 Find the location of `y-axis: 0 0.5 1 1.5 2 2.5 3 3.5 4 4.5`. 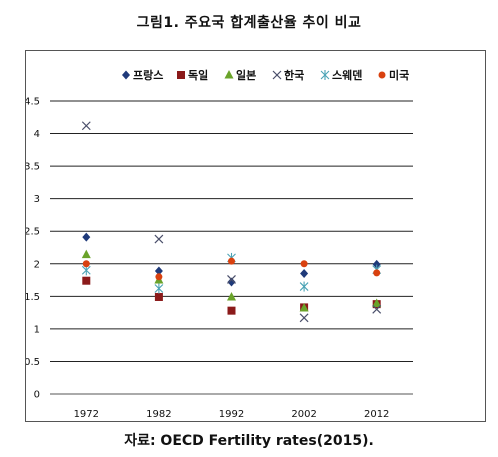

y-axis: 0 0.5 1 1.5 2 2.5 3 3.5 4 4.5 is located at coordinates (32, 249).